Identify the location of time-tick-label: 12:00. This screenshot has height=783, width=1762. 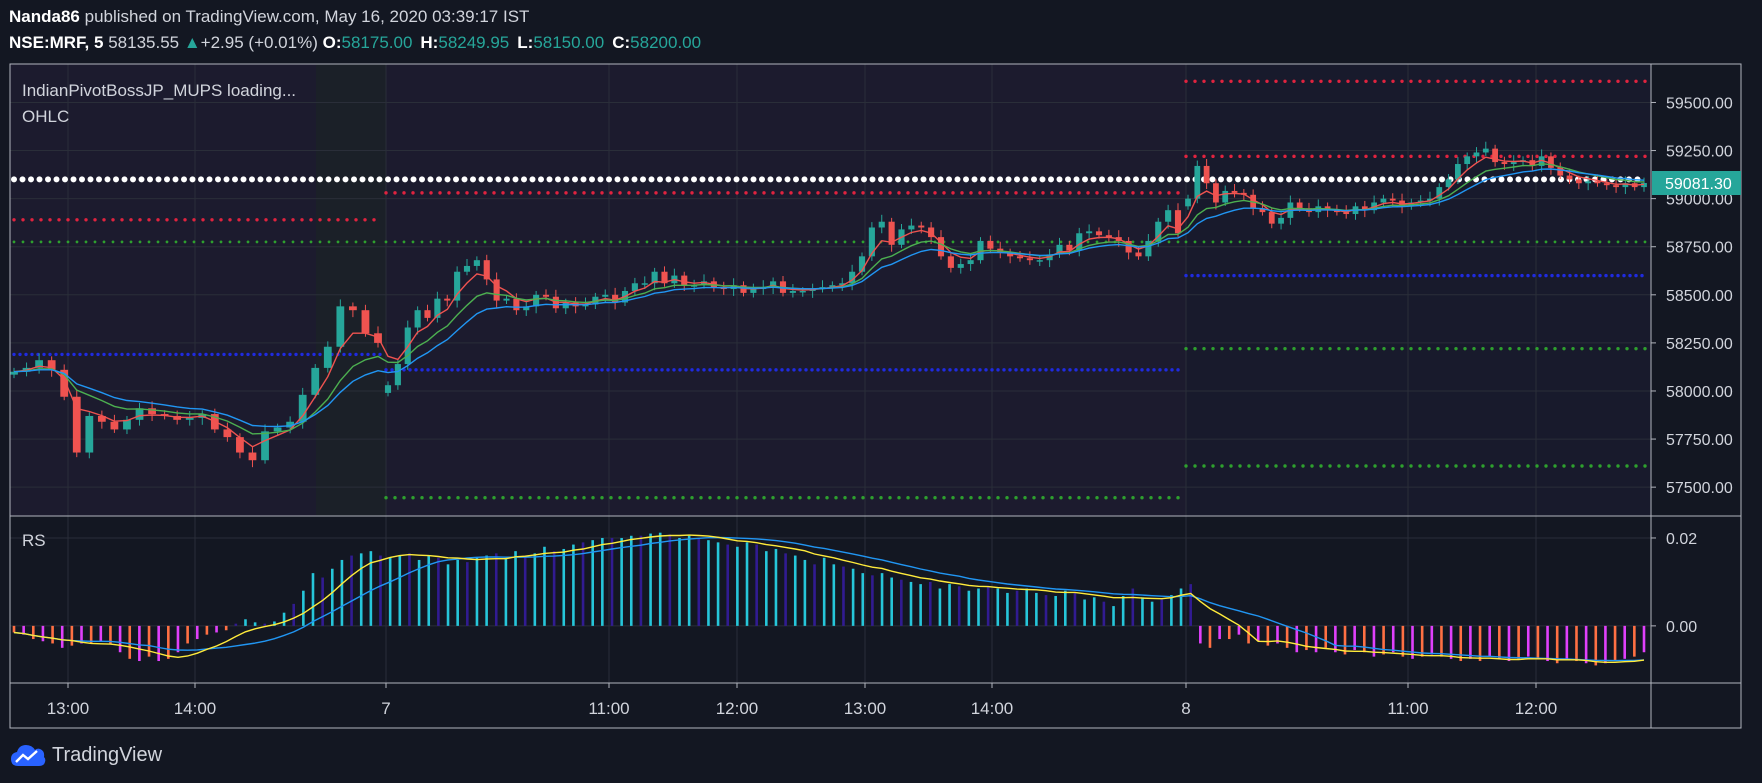
(1536, 708).